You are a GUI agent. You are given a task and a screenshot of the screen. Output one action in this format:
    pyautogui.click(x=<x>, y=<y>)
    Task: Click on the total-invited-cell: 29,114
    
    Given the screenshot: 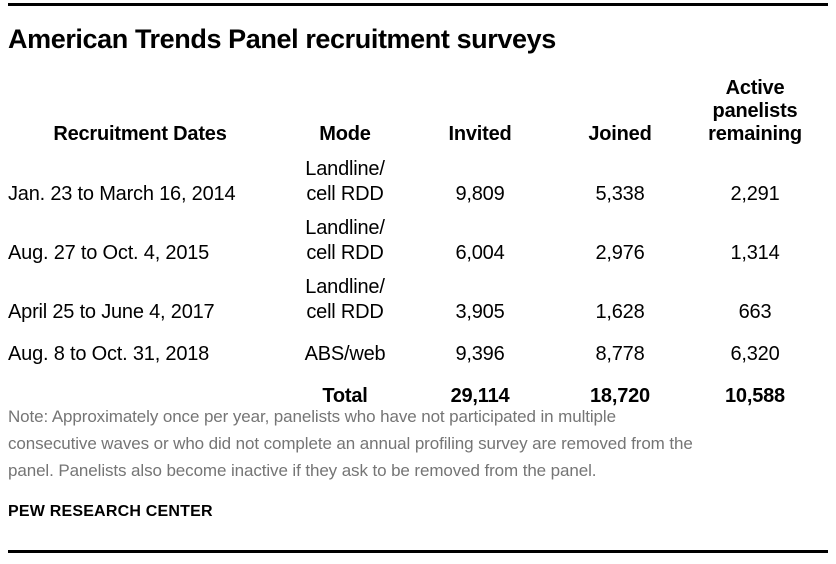 What is the action you would take?
    pyautogui.click(x=480, y=396)
    